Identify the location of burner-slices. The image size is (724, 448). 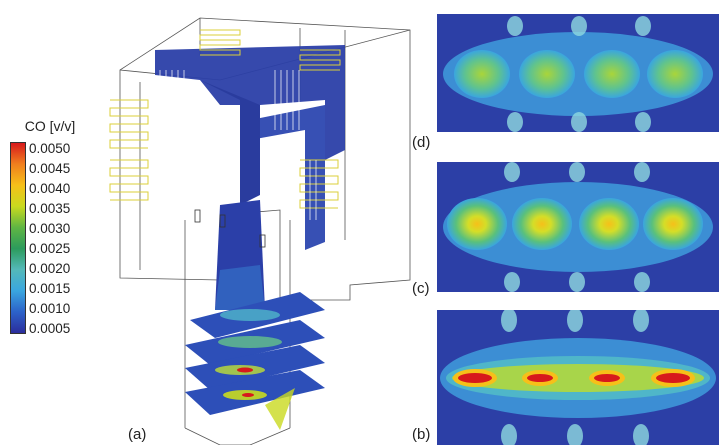
(255, 361).